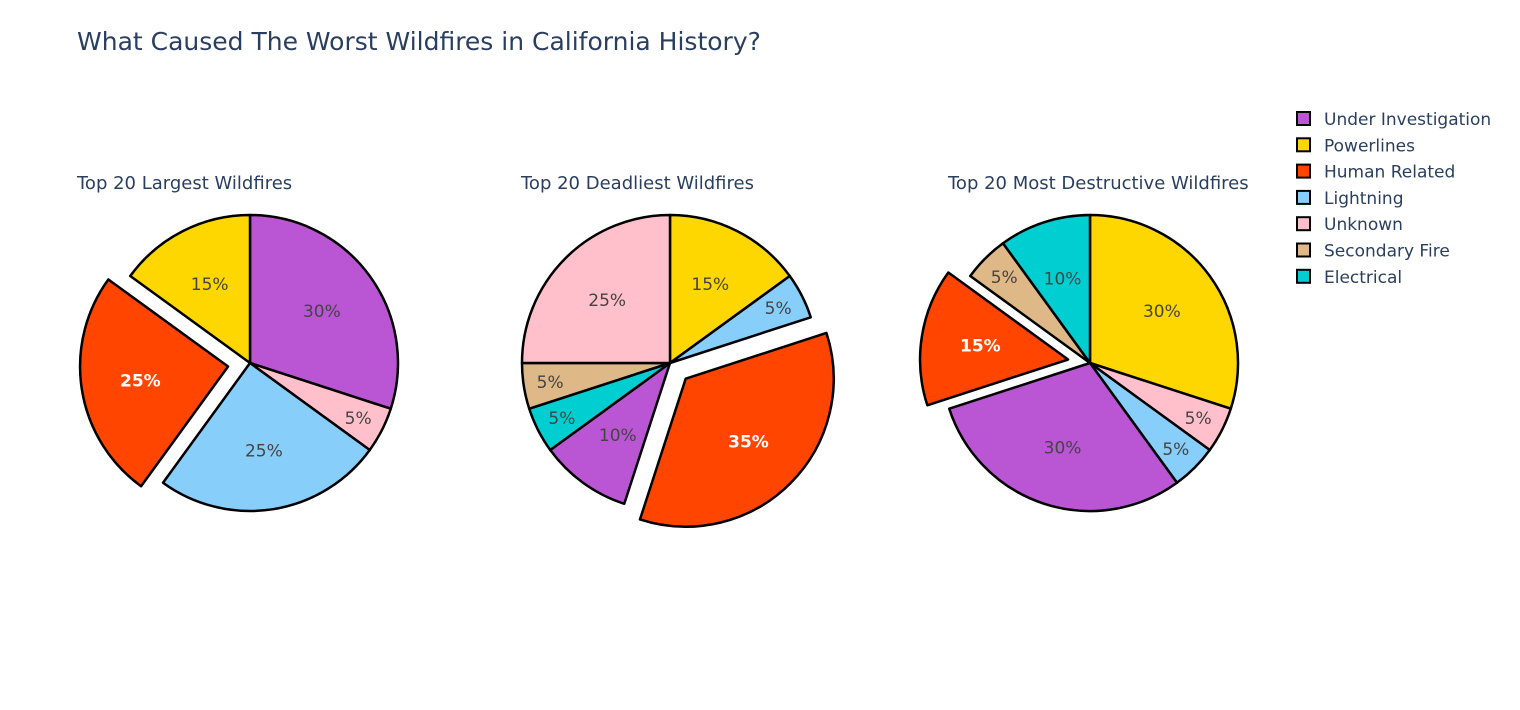 The height and width of the screenshot is (710, 1520). I want to click on pie-slice-unknown, so click(596, 289).